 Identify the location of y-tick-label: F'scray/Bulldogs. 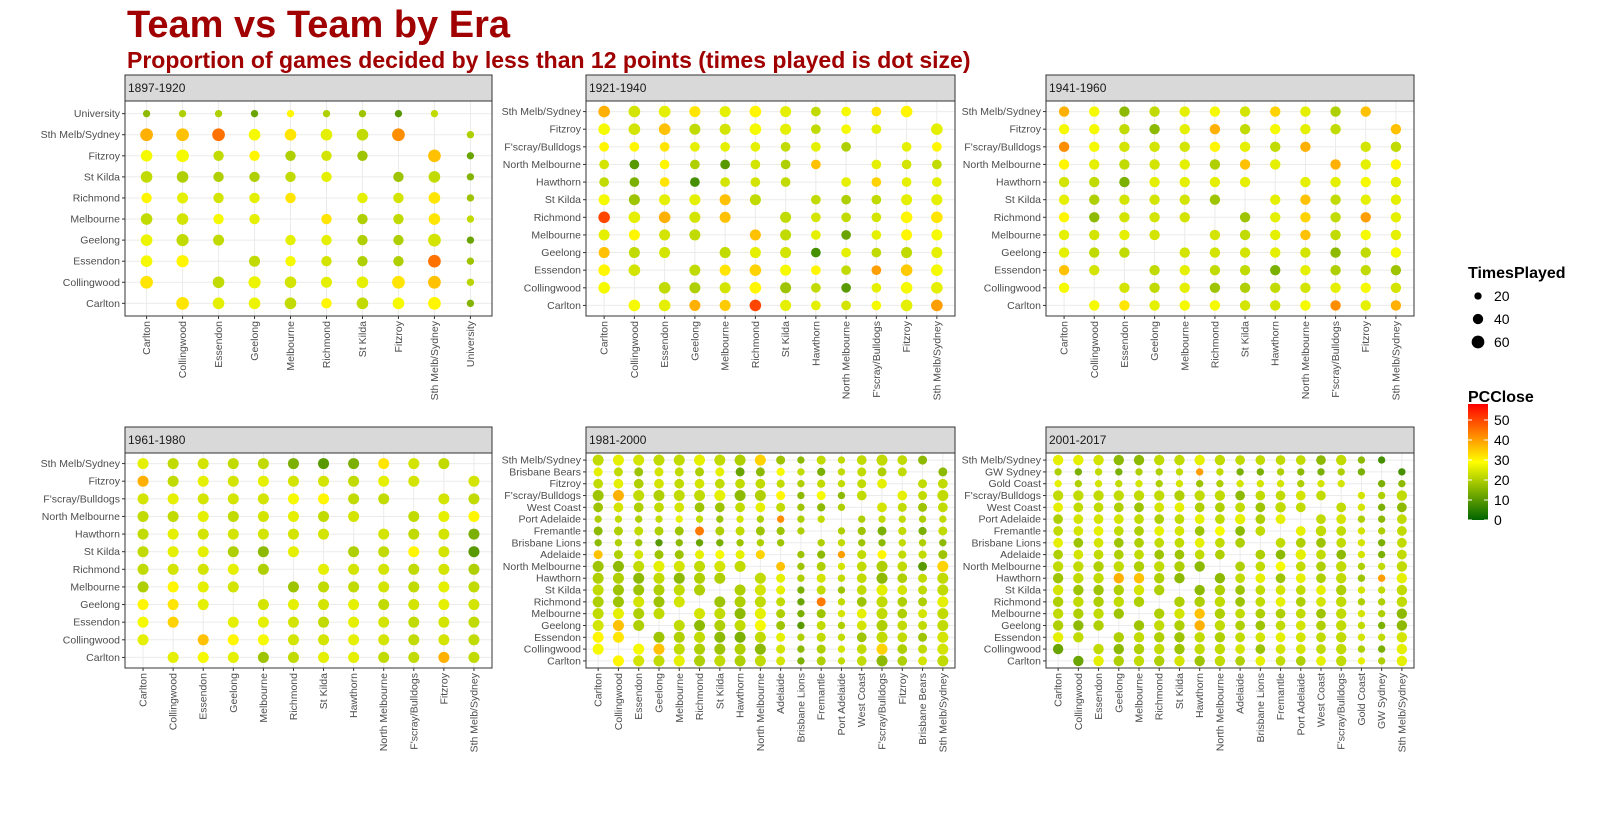
(1002, 147).